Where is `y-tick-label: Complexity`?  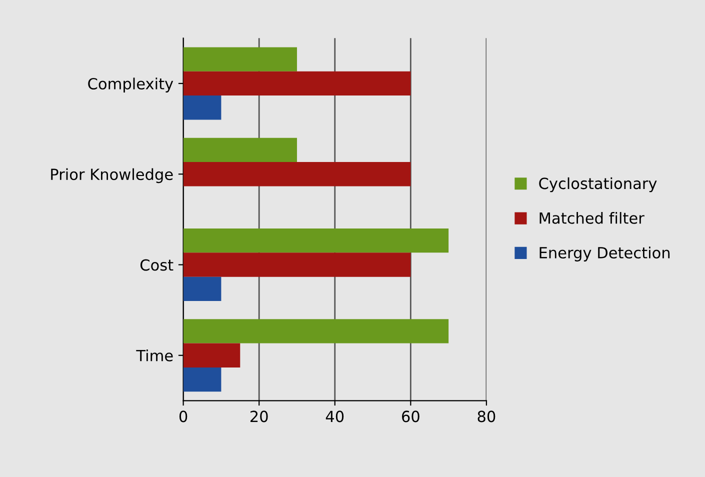
y-tick-label: Complexity is located at coordinates (131, 85).